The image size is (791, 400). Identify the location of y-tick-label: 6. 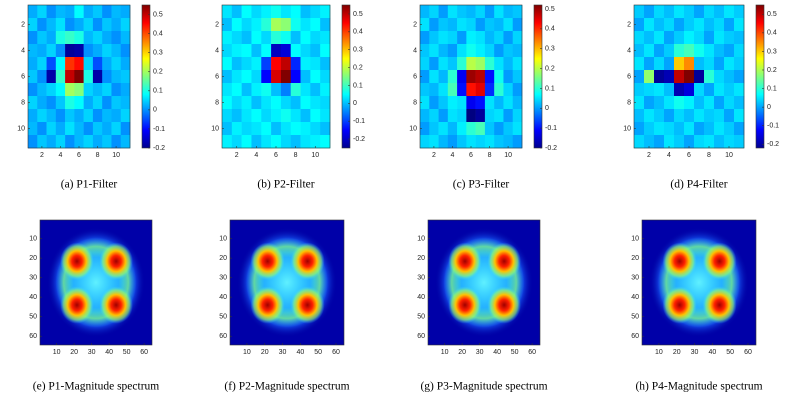
(217, 76).